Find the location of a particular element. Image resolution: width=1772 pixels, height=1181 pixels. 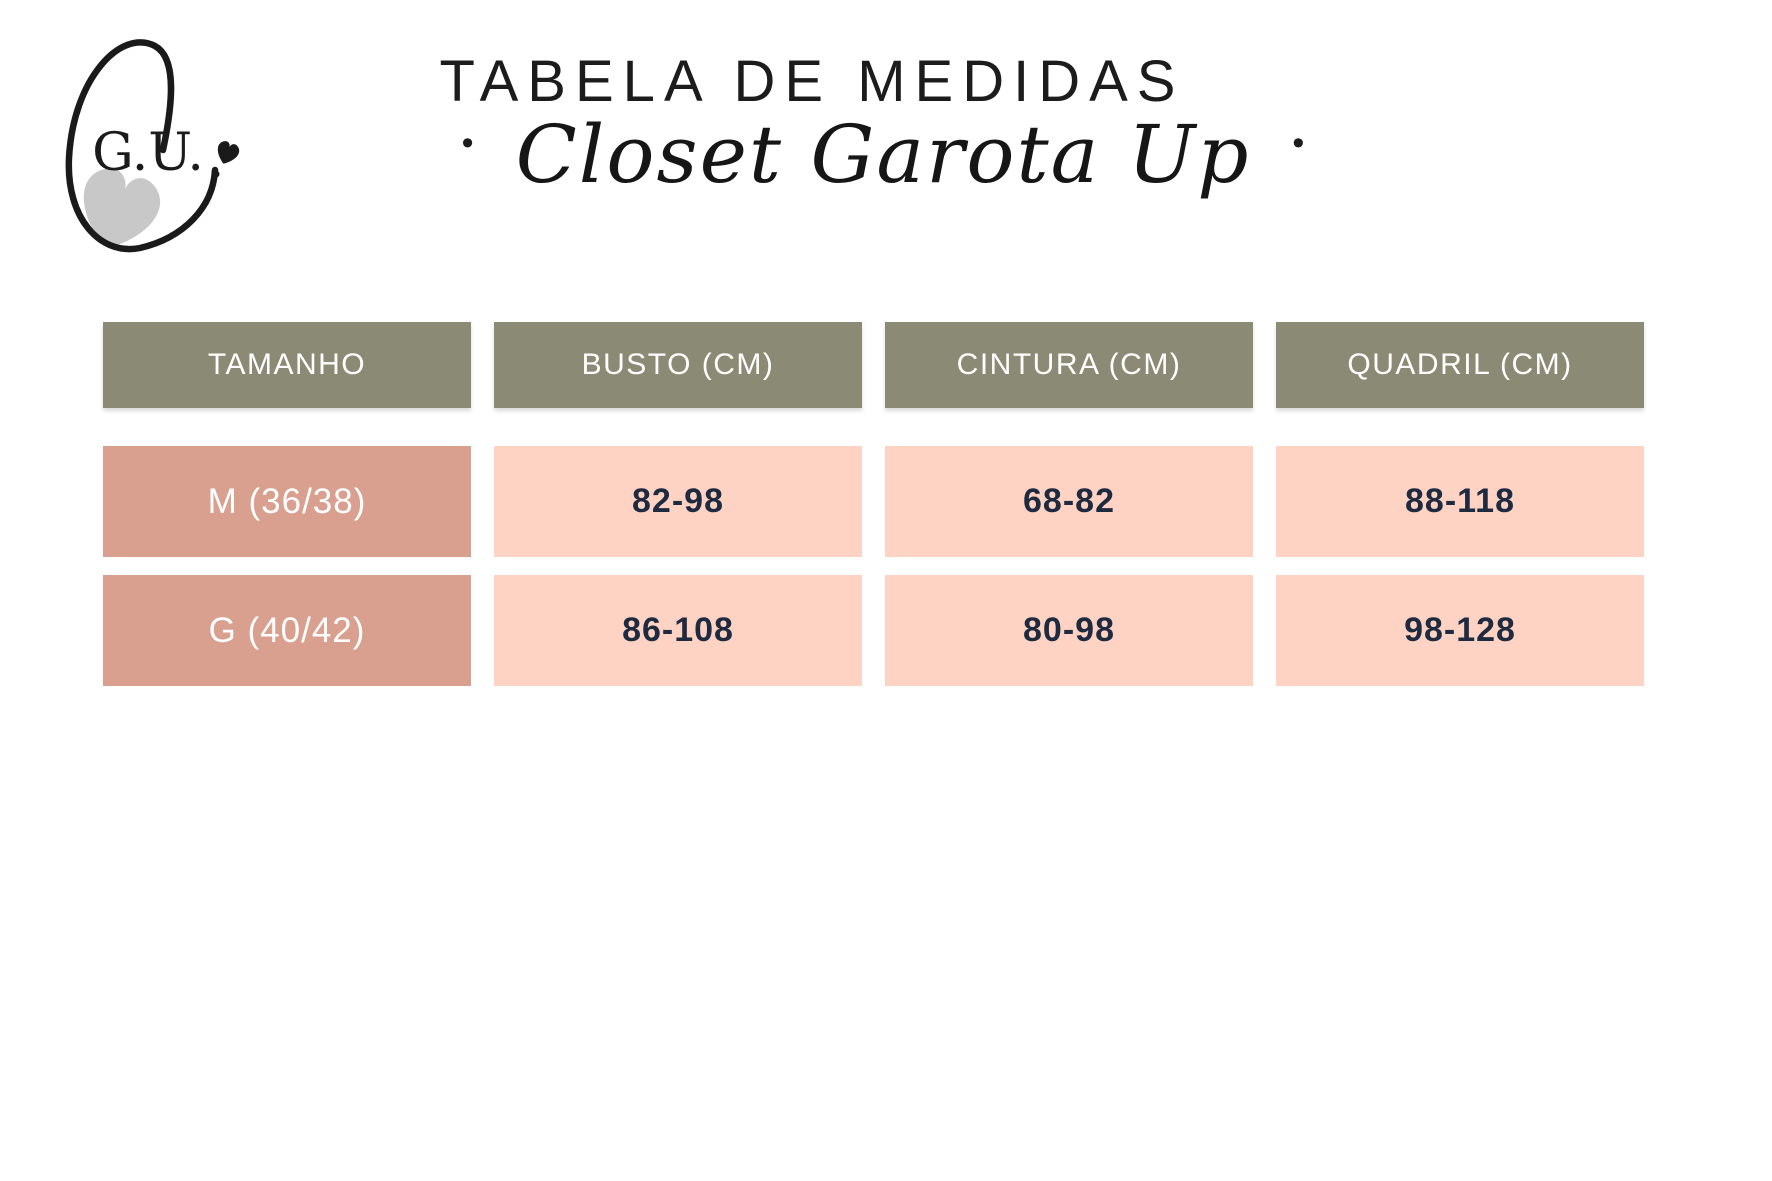

table-row-size-m: M (36/38) 82-98 68-82 88-118 is located at coordinates (873, 501).